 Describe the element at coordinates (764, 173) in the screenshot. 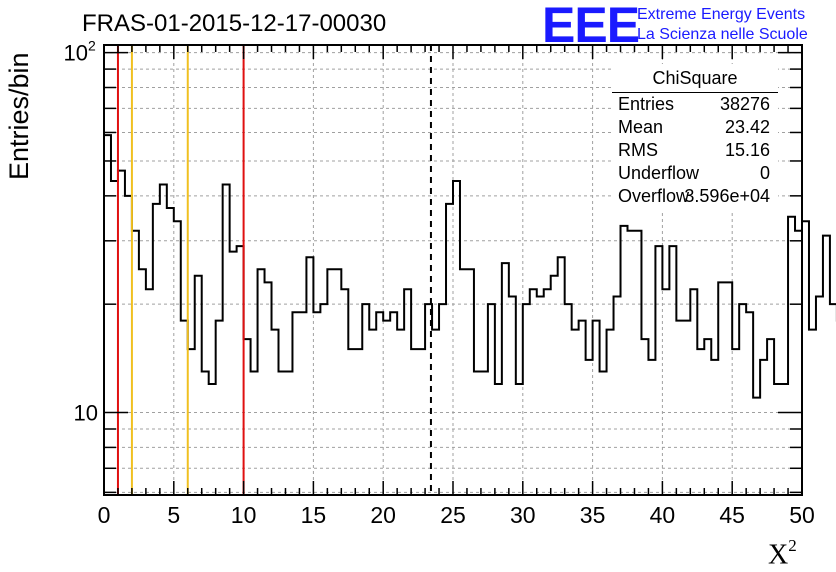

I see `stats-value: 0` at that location.